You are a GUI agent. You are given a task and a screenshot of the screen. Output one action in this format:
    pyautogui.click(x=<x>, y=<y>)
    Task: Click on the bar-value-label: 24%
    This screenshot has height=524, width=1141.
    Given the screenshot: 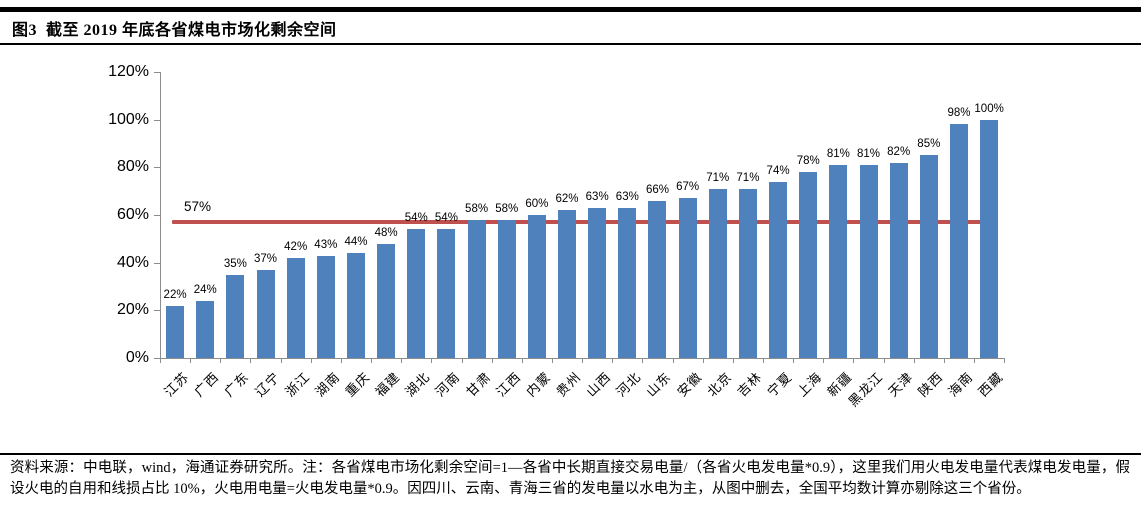 What is the action you would take?
    pyautogui.click(x=205, y=289)
    